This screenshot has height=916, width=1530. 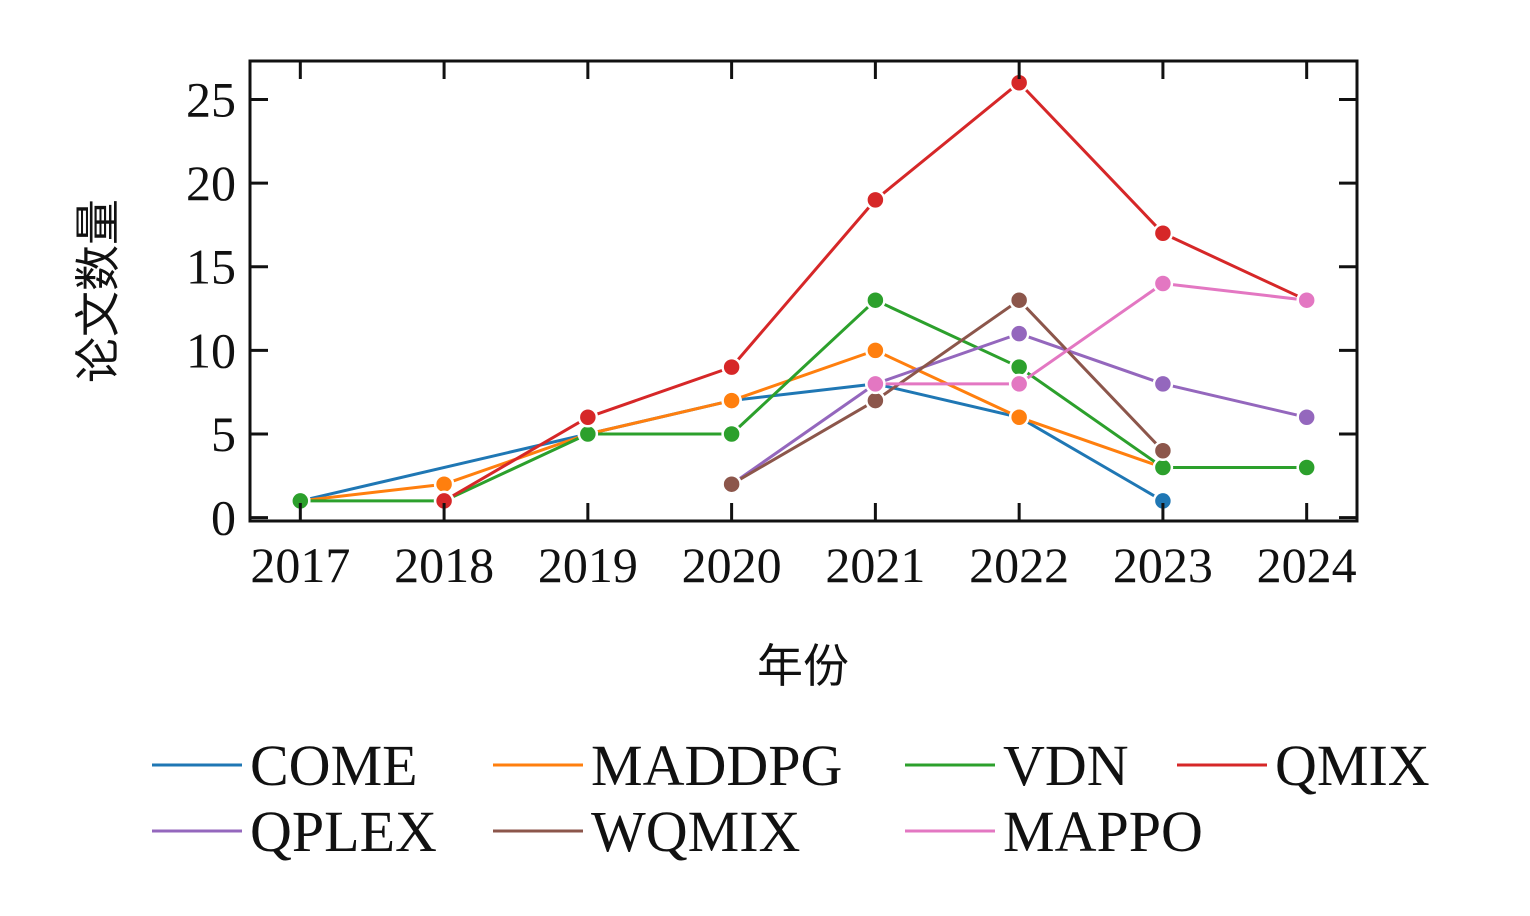 I want to click on y-axis-label: 论文数量, so click(x=98, y=291).